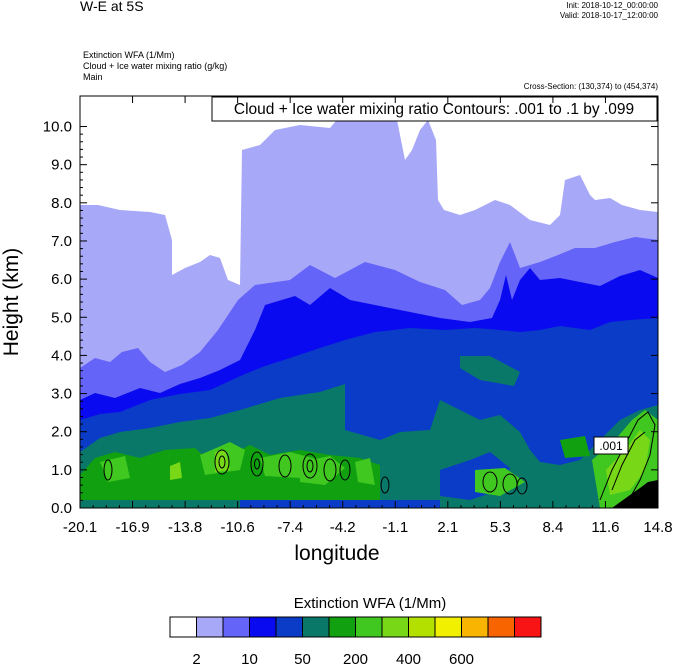 Image resolution: width=674 pixels, height=667 pixels. What do you see at coordinates (61, 165) in the screenshot?
I see `y-tick-label: 9.0` at bounding box center [61, 165].